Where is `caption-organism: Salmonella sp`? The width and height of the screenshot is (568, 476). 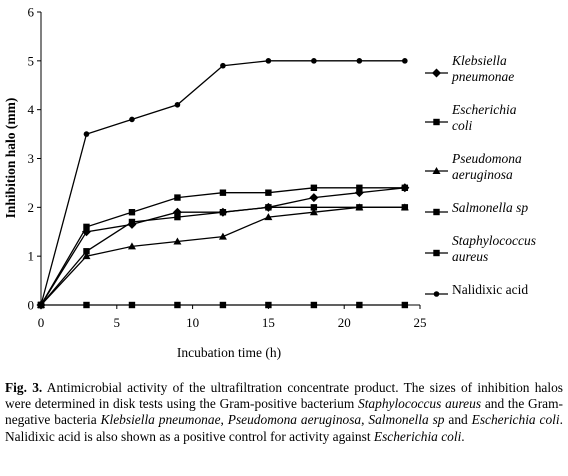
caption-organism: Salmonella sp is located at coordinates (406, 420).